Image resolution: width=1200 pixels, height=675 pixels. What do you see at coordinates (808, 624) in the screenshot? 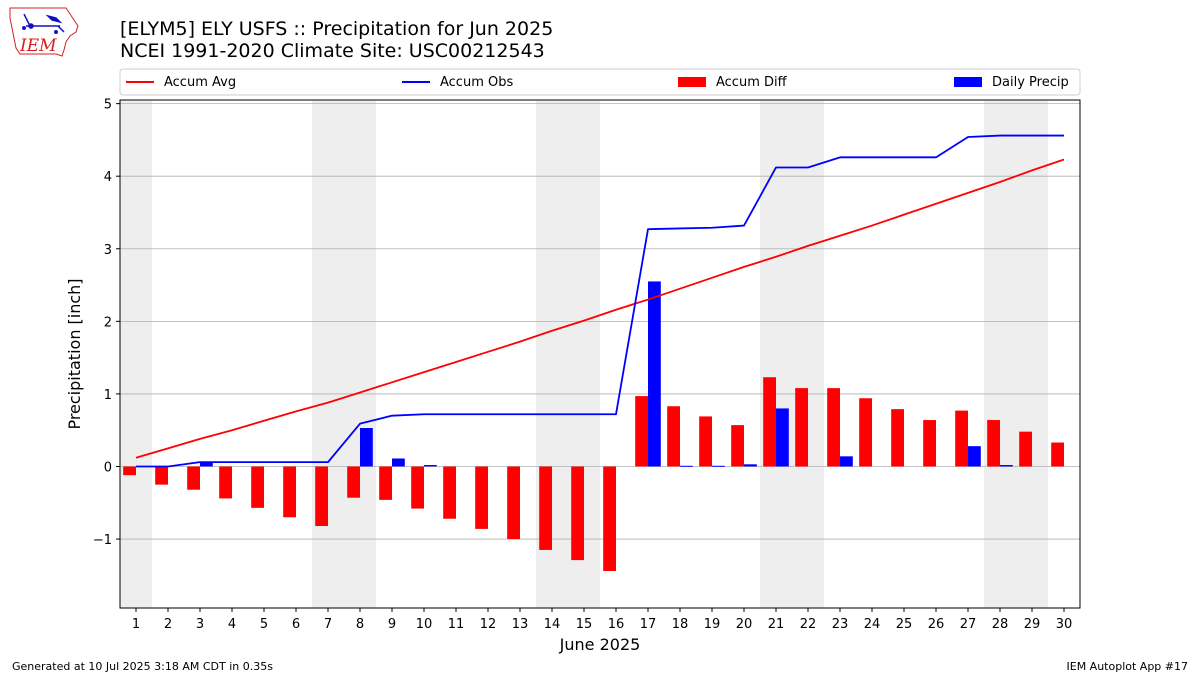
I see `xtick-label-22: 22` at bounding box center [808, 624].